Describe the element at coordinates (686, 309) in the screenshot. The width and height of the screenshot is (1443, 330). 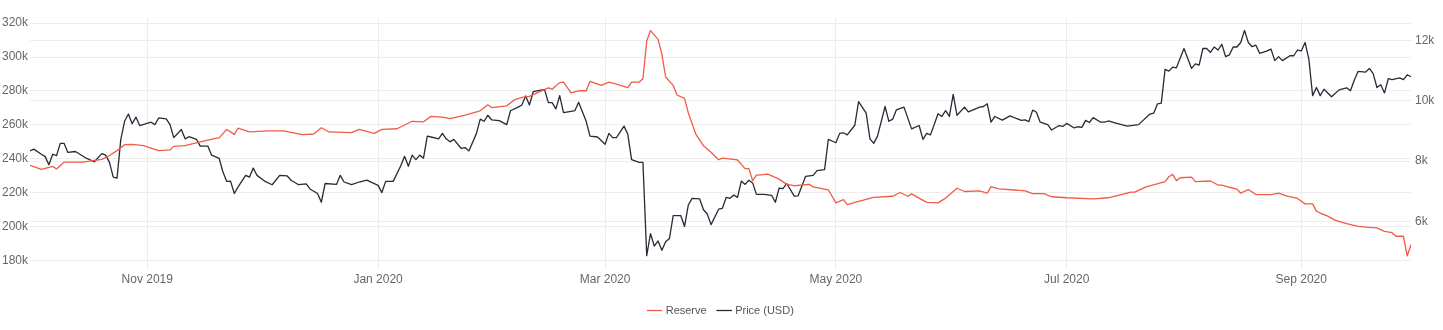
I see `legend-label: Reserve` at that location.